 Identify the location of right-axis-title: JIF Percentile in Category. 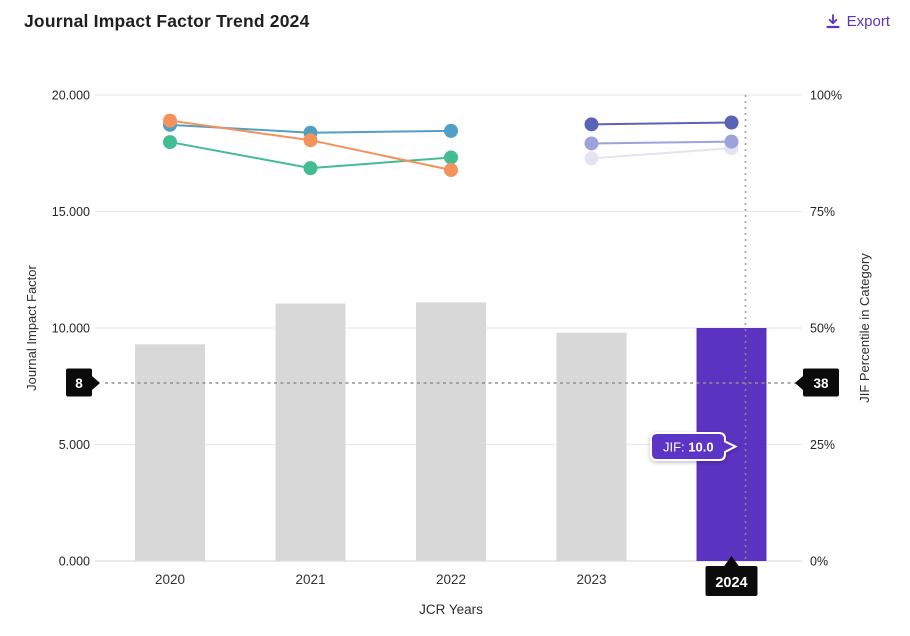
(864, 328).